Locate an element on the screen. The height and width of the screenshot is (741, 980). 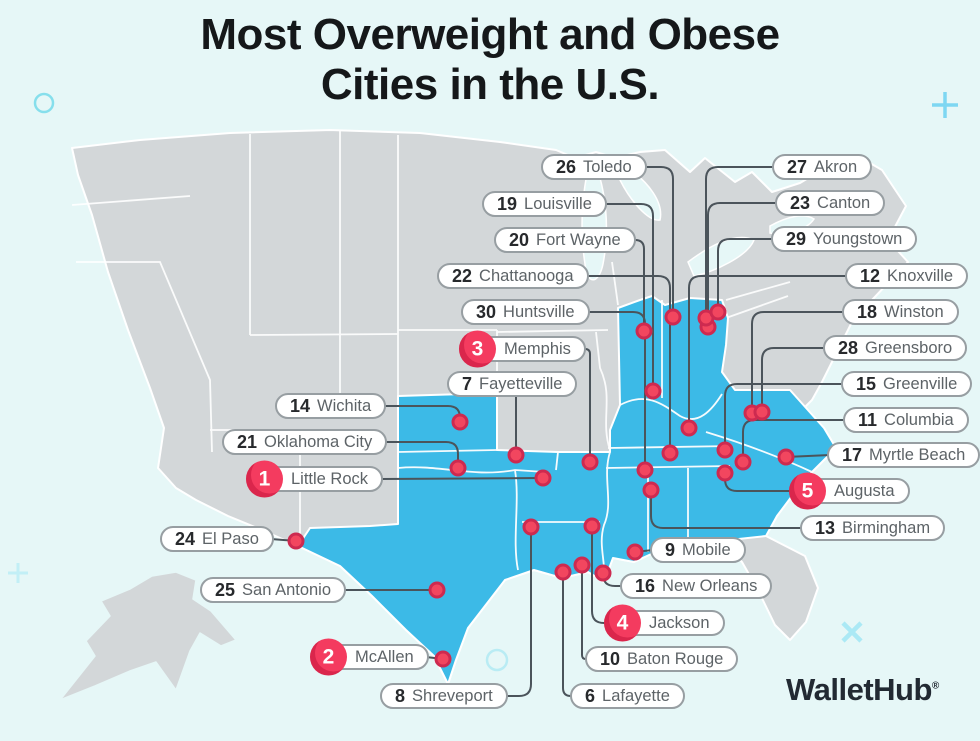
rank-number: 12 is located at coordinates (870, 275).